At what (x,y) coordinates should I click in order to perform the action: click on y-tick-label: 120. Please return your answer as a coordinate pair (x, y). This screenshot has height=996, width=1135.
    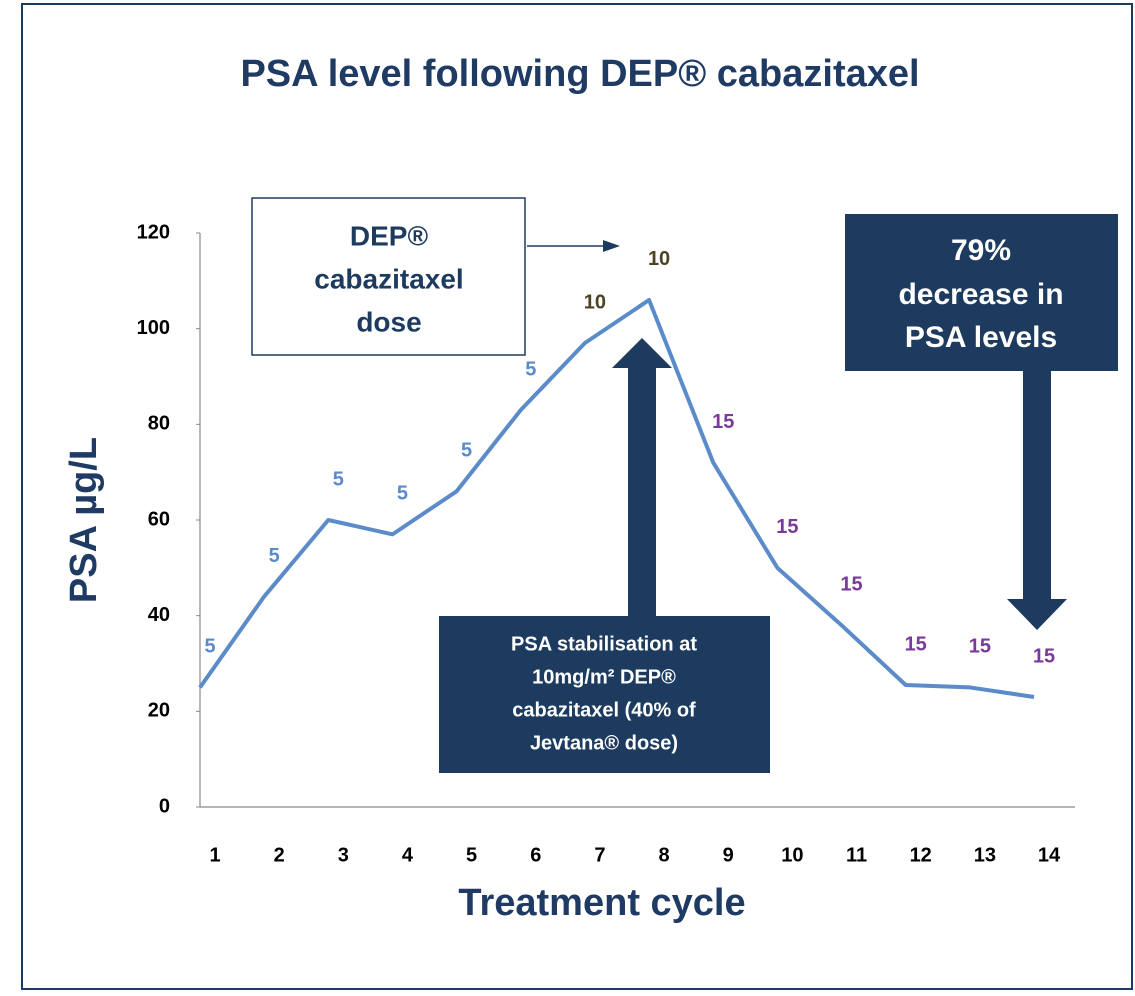
    Looking at the image, I should click on (153, 232).